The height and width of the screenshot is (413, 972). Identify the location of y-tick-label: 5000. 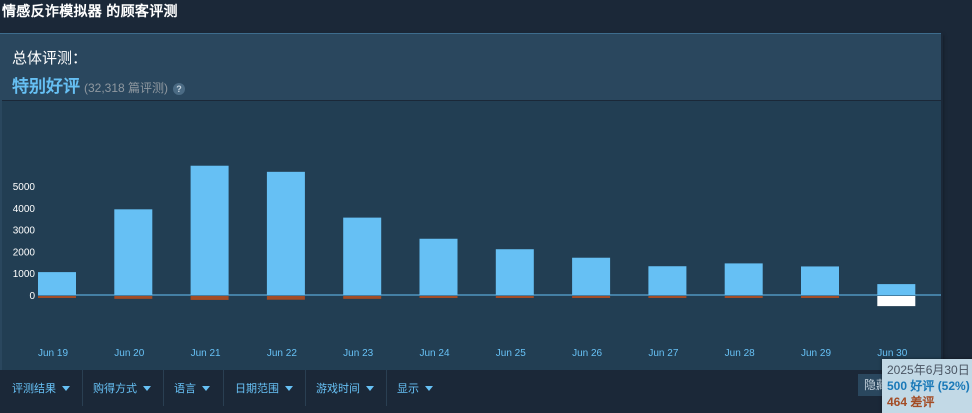
(24, 187).